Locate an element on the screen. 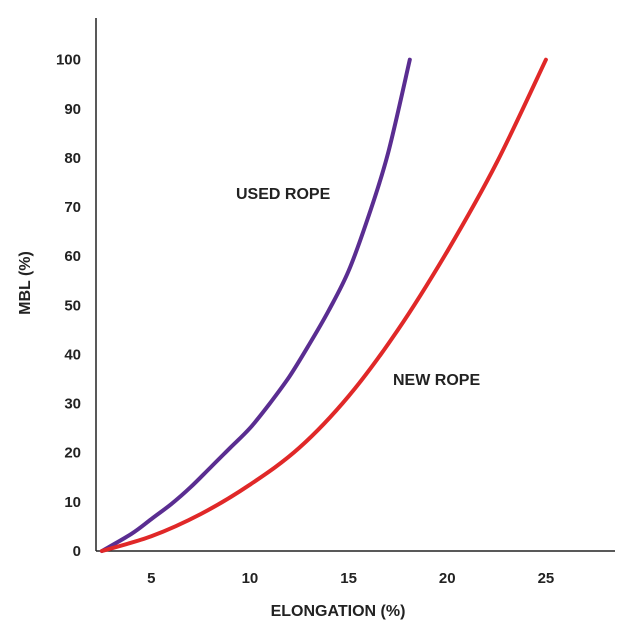 This screenshot has width=629, height=628. y-tick-label: 40 is located at coordinates (72, 354).